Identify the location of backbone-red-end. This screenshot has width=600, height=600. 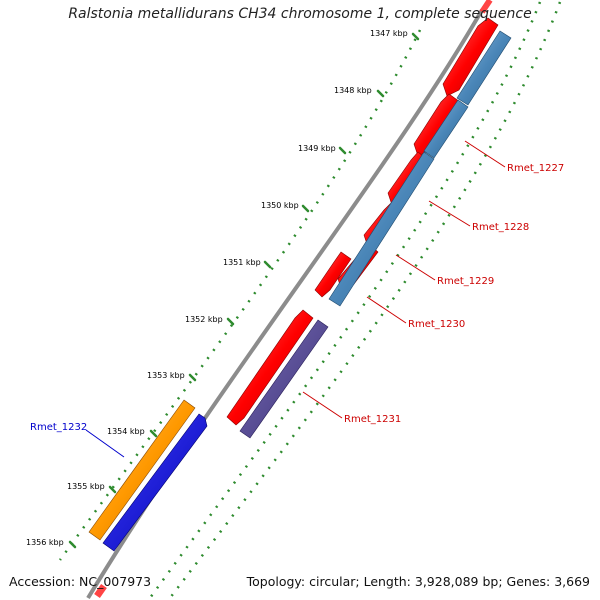
(100, 591).